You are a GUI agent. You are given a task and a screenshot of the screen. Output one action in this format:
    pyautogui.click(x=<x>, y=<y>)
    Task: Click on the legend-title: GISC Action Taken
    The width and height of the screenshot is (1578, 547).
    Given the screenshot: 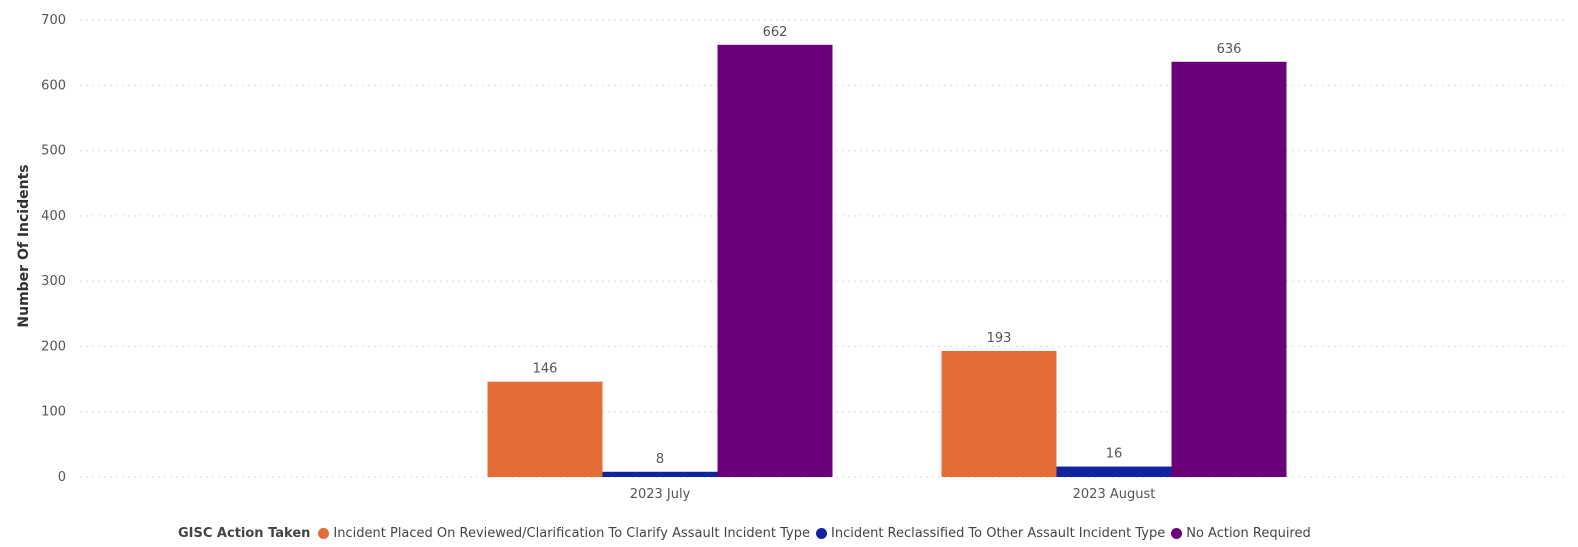 What is the action you would take?
    pyautogui.click(x=244, y=533)
    